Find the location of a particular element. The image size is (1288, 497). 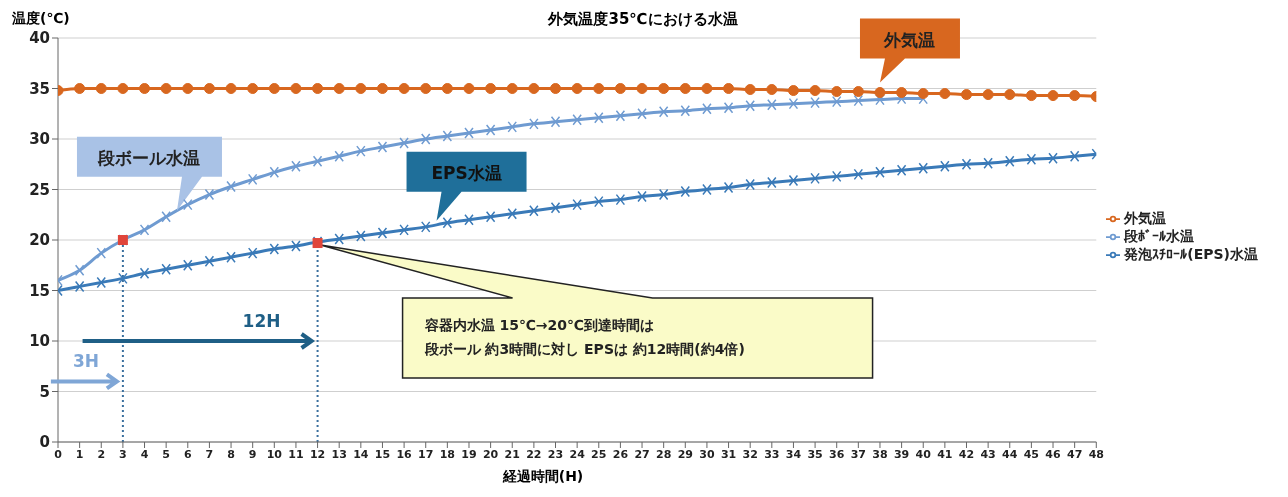

y-tick-label: 10 is located at coordinates (39, 341).